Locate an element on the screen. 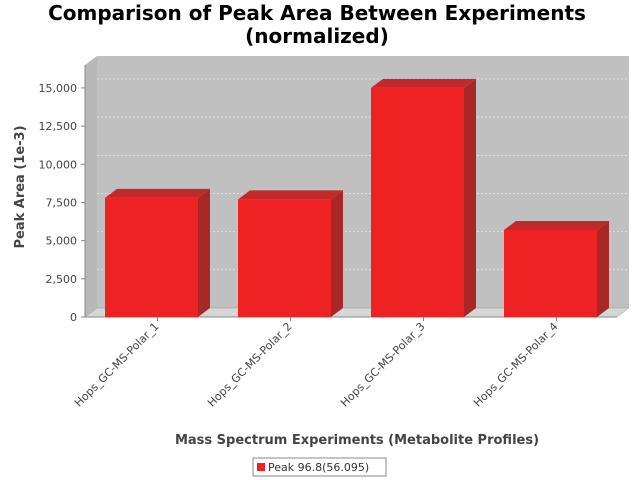 The width and height of the screenshot is (640, 480). legend-box is located at coordinates (319, 467).